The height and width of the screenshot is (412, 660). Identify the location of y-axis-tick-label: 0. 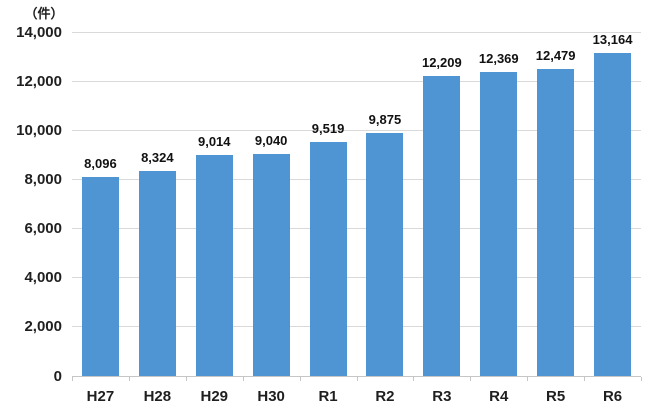
(57, 376).